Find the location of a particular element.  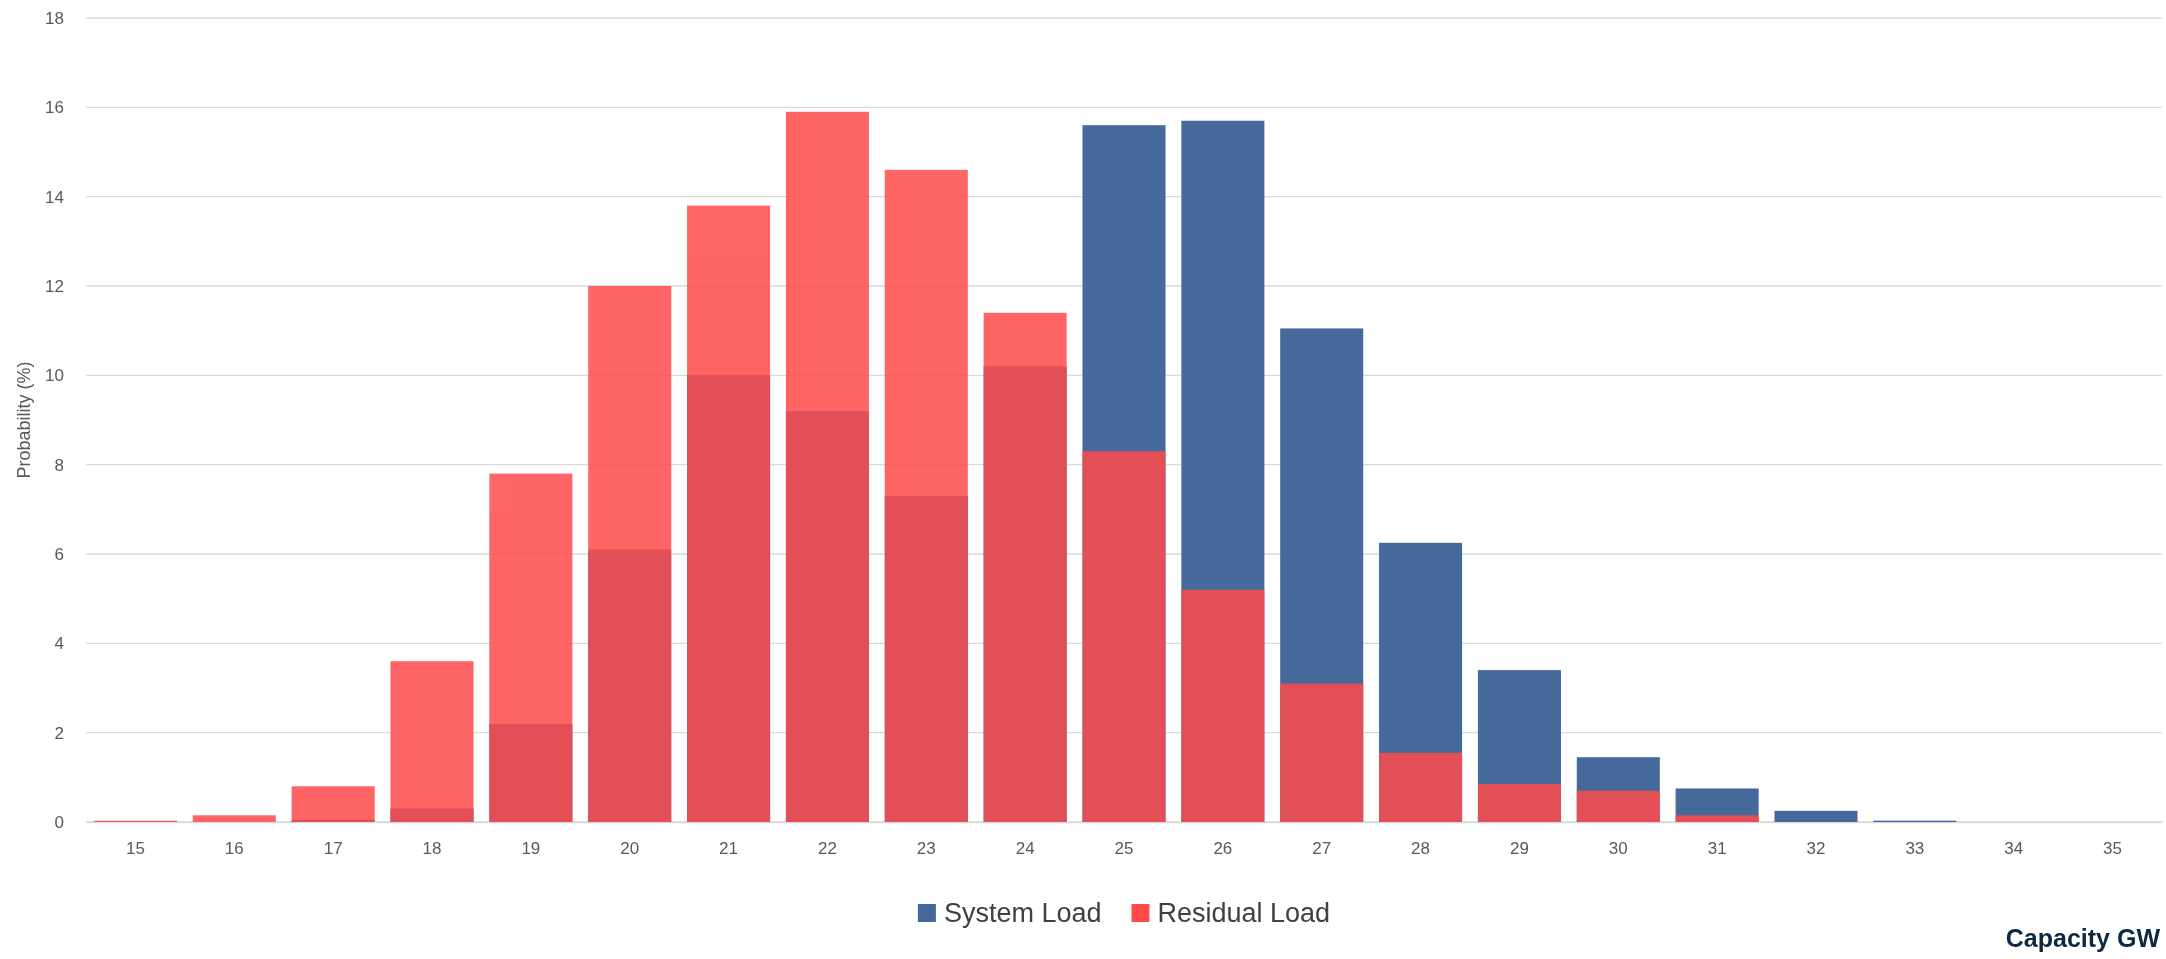

y-axis-title: Probability (%) is located at coordinates (24, 420).